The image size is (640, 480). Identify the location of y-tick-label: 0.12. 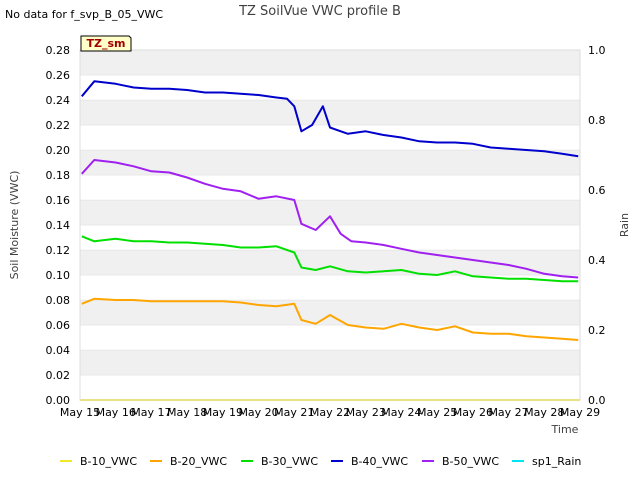
(58, 250).